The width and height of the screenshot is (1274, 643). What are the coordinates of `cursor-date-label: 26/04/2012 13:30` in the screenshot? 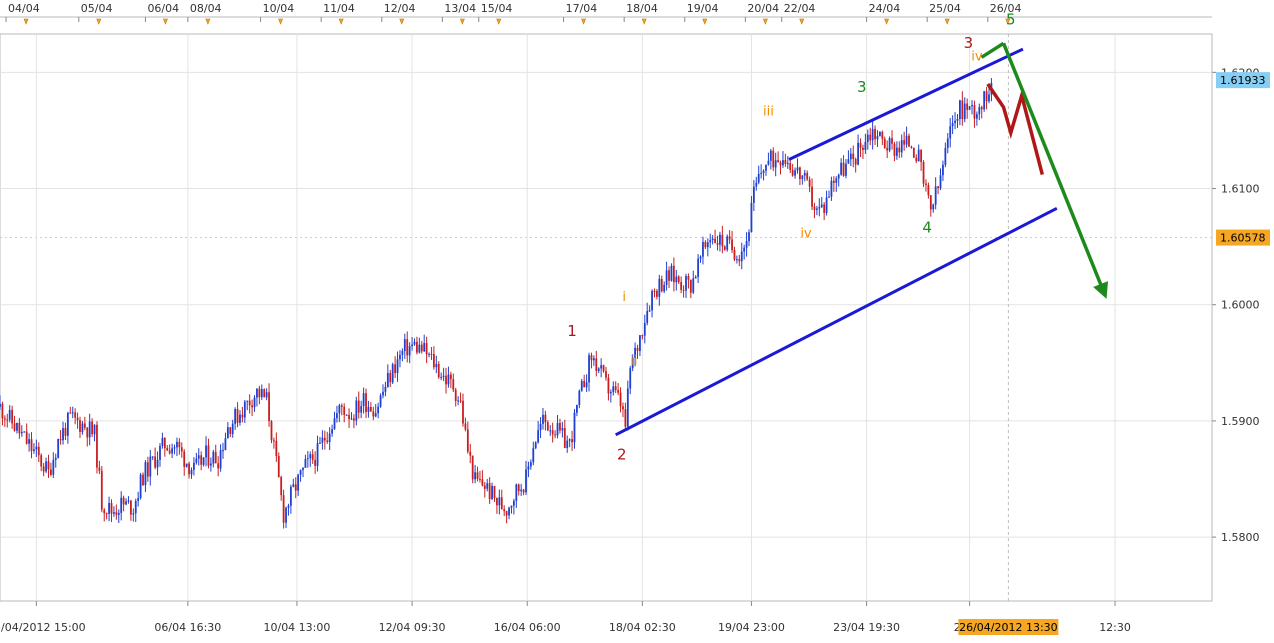 It's located at (1008, 627).